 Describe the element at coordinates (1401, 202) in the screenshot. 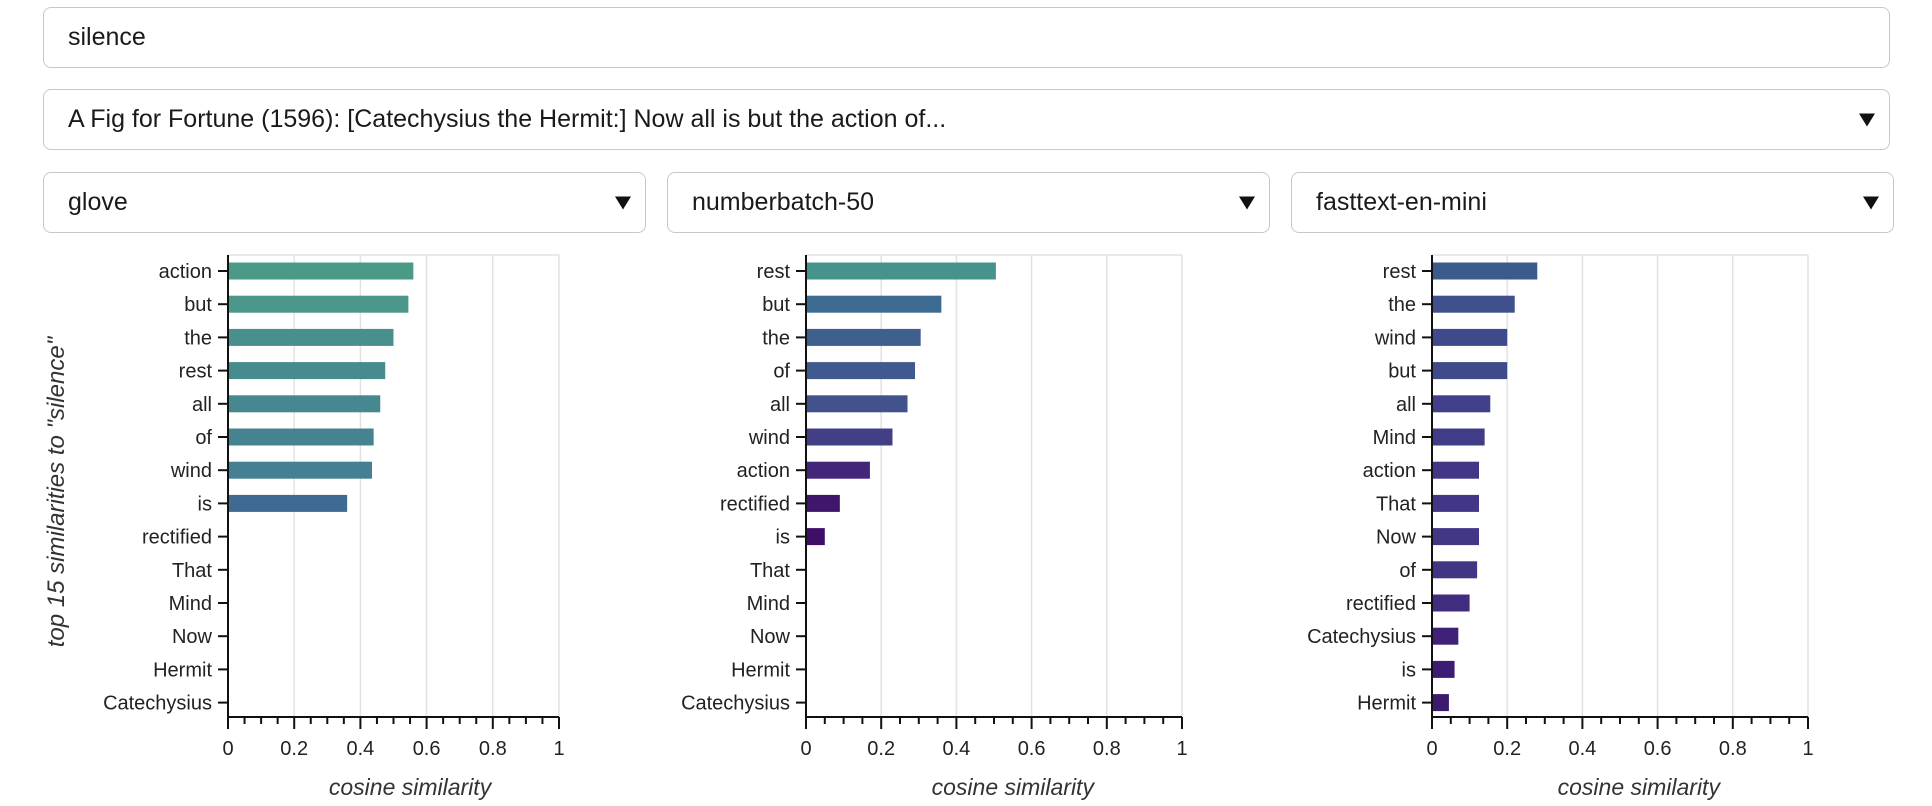

I see `model-select-3-value: fasttext-en-mini` at that location.